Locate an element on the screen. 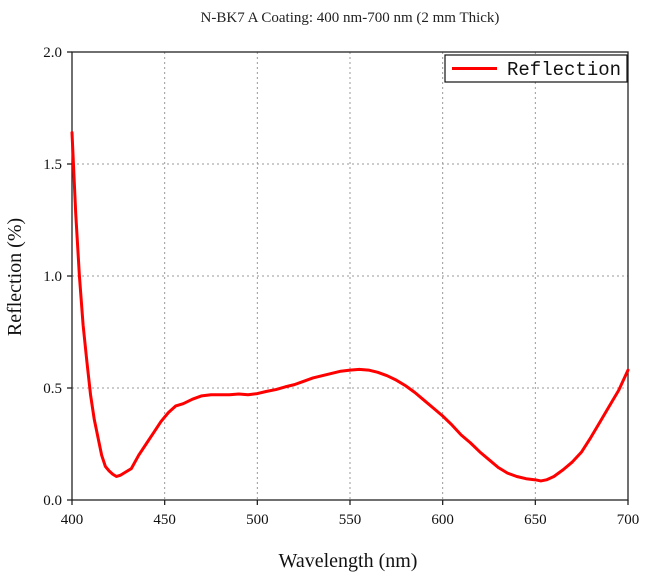 The width and height of the screenshot is (649, 580). x-tick-label: 550 is located at coordinates (350, 520).